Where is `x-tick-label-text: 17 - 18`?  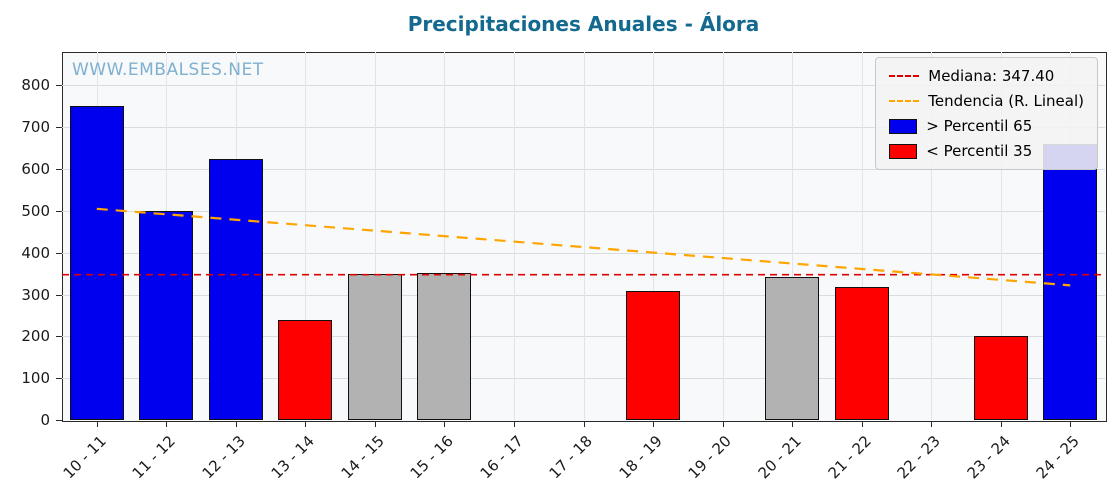
x-tick-label-text: 17 - 18 is located at coordinates (571, 457).